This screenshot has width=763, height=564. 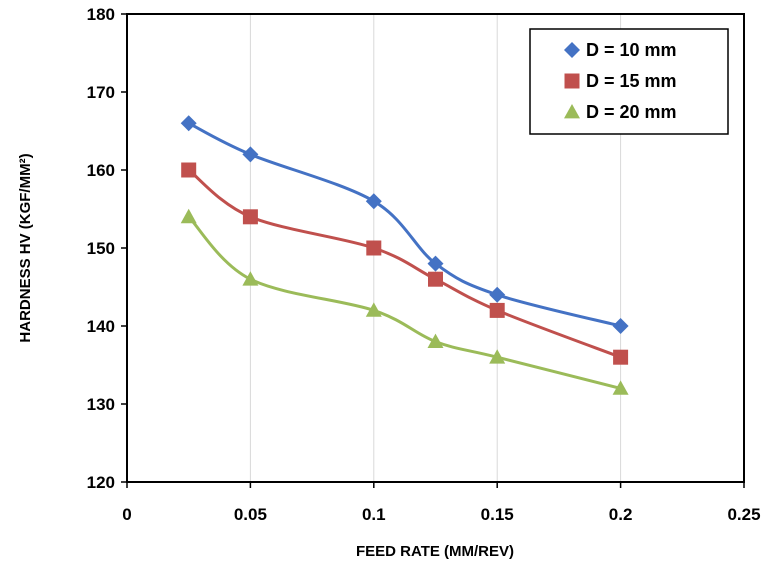 What do you see at coordinates (572, 50) in the screenshot?
I see `legend-marker-diamond` at bounding box center [572, 50].